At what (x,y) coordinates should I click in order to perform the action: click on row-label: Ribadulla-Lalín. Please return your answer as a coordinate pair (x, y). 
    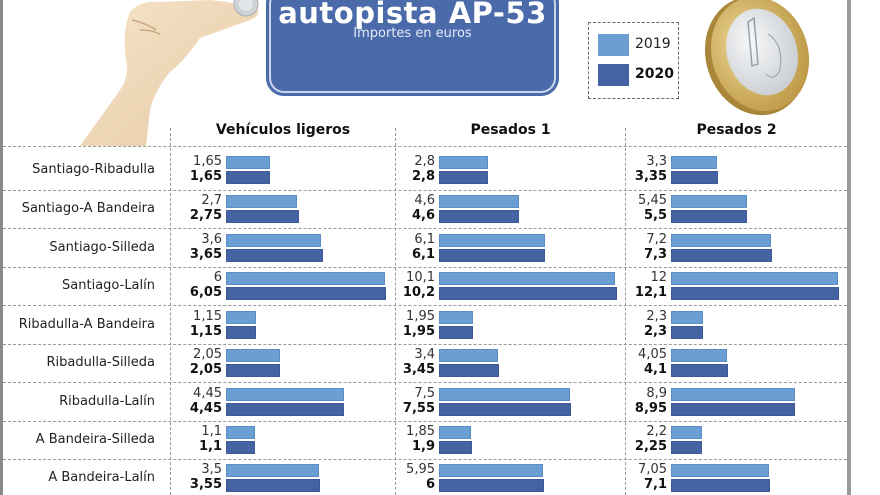
    Looking at the image, I should click on (107, 401).